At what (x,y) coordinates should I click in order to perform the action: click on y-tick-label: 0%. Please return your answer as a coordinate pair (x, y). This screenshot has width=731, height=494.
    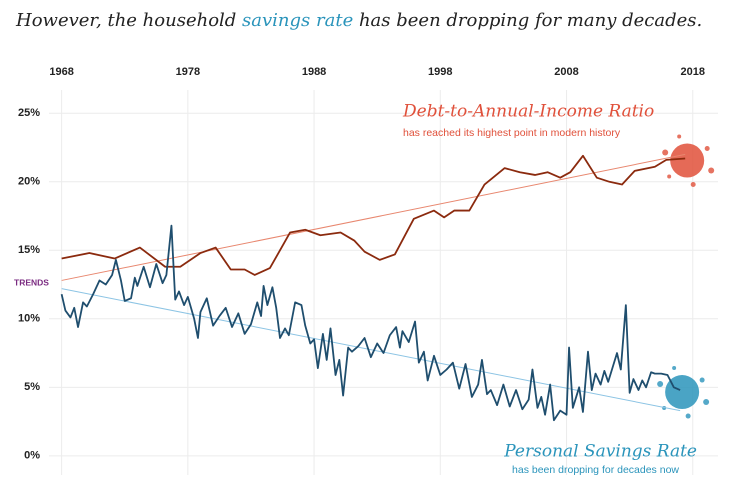
    Looking at the image, I should click on (32, 456).